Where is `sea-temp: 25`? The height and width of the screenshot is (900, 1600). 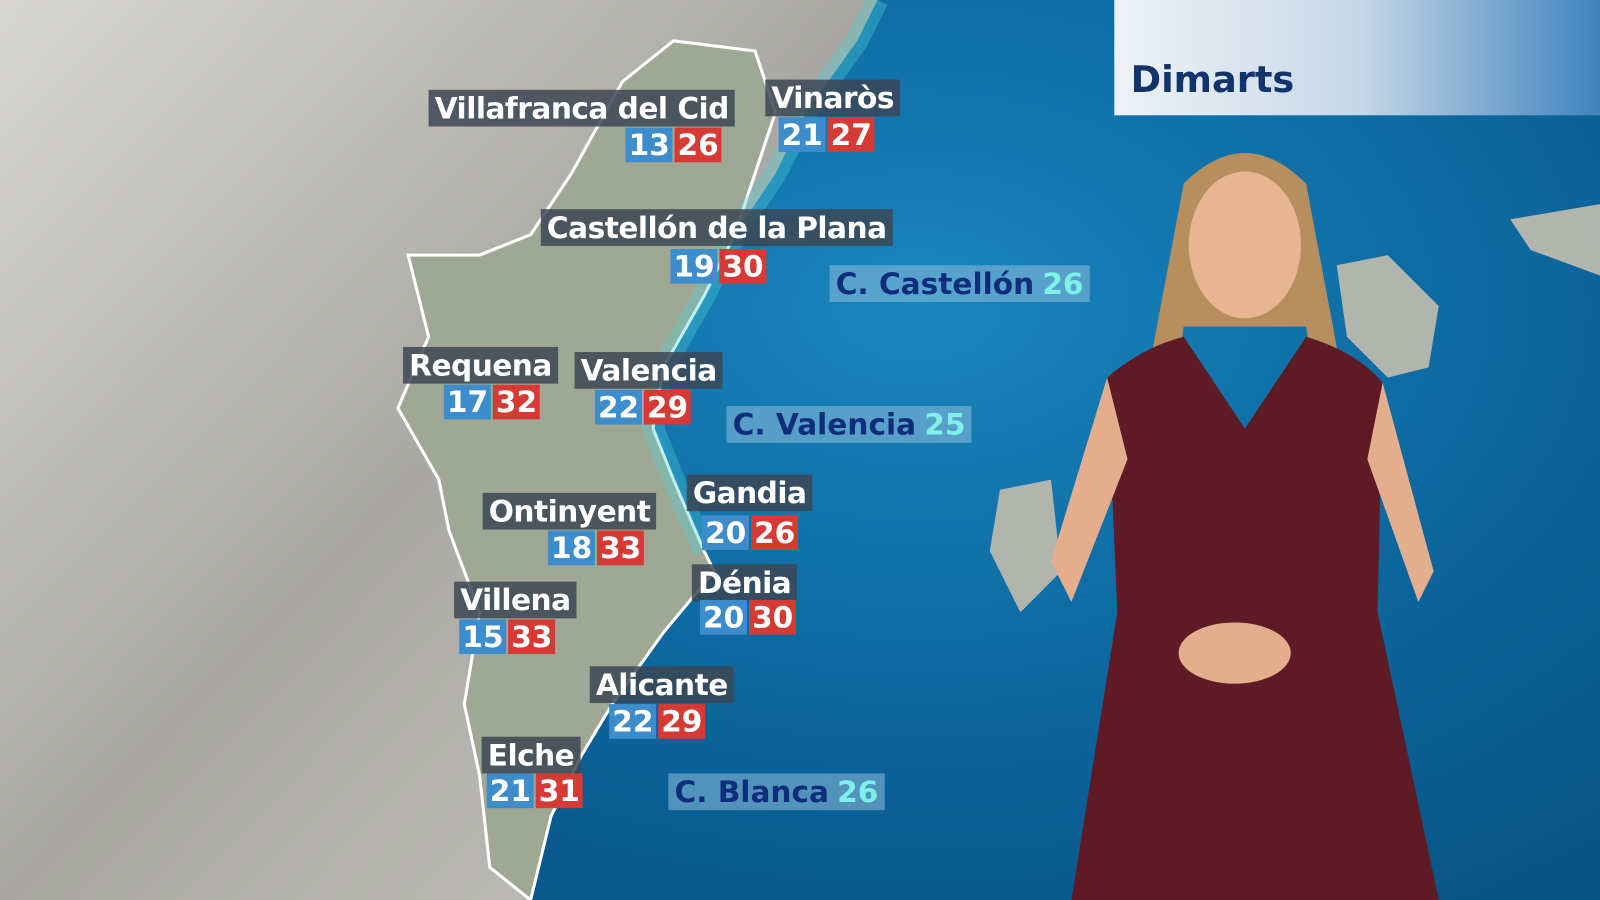
sea-temp: 25 is located at coordinates (945, 424).